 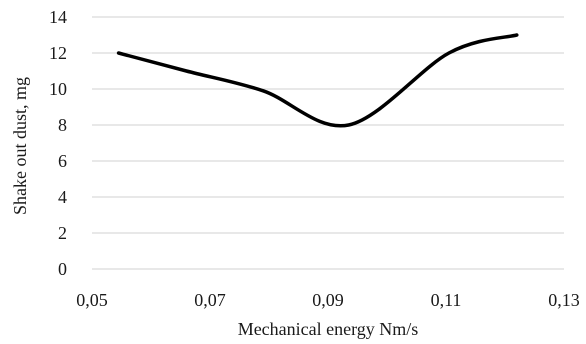 I want to click on x-tick-labels: 0,05 0,07 0,09 0,11 0,13, so click(x=328, y=300).